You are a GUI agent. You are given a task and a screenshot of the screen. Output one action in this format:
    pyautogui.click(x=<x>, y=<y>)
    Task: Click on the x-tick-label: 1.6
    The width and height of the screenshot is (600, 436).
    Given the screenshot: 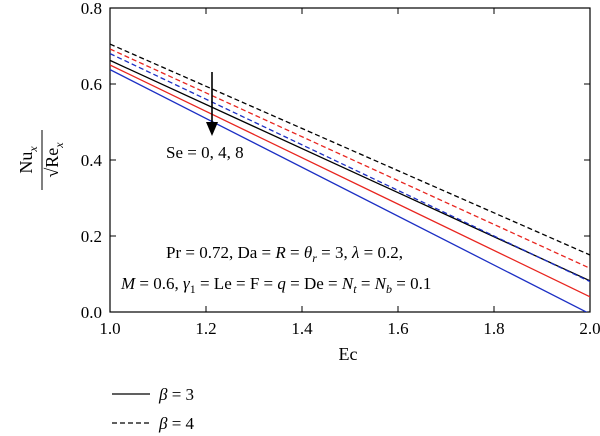 What is the action you would take?
    pyautogui.click(x=397, y=328)
    